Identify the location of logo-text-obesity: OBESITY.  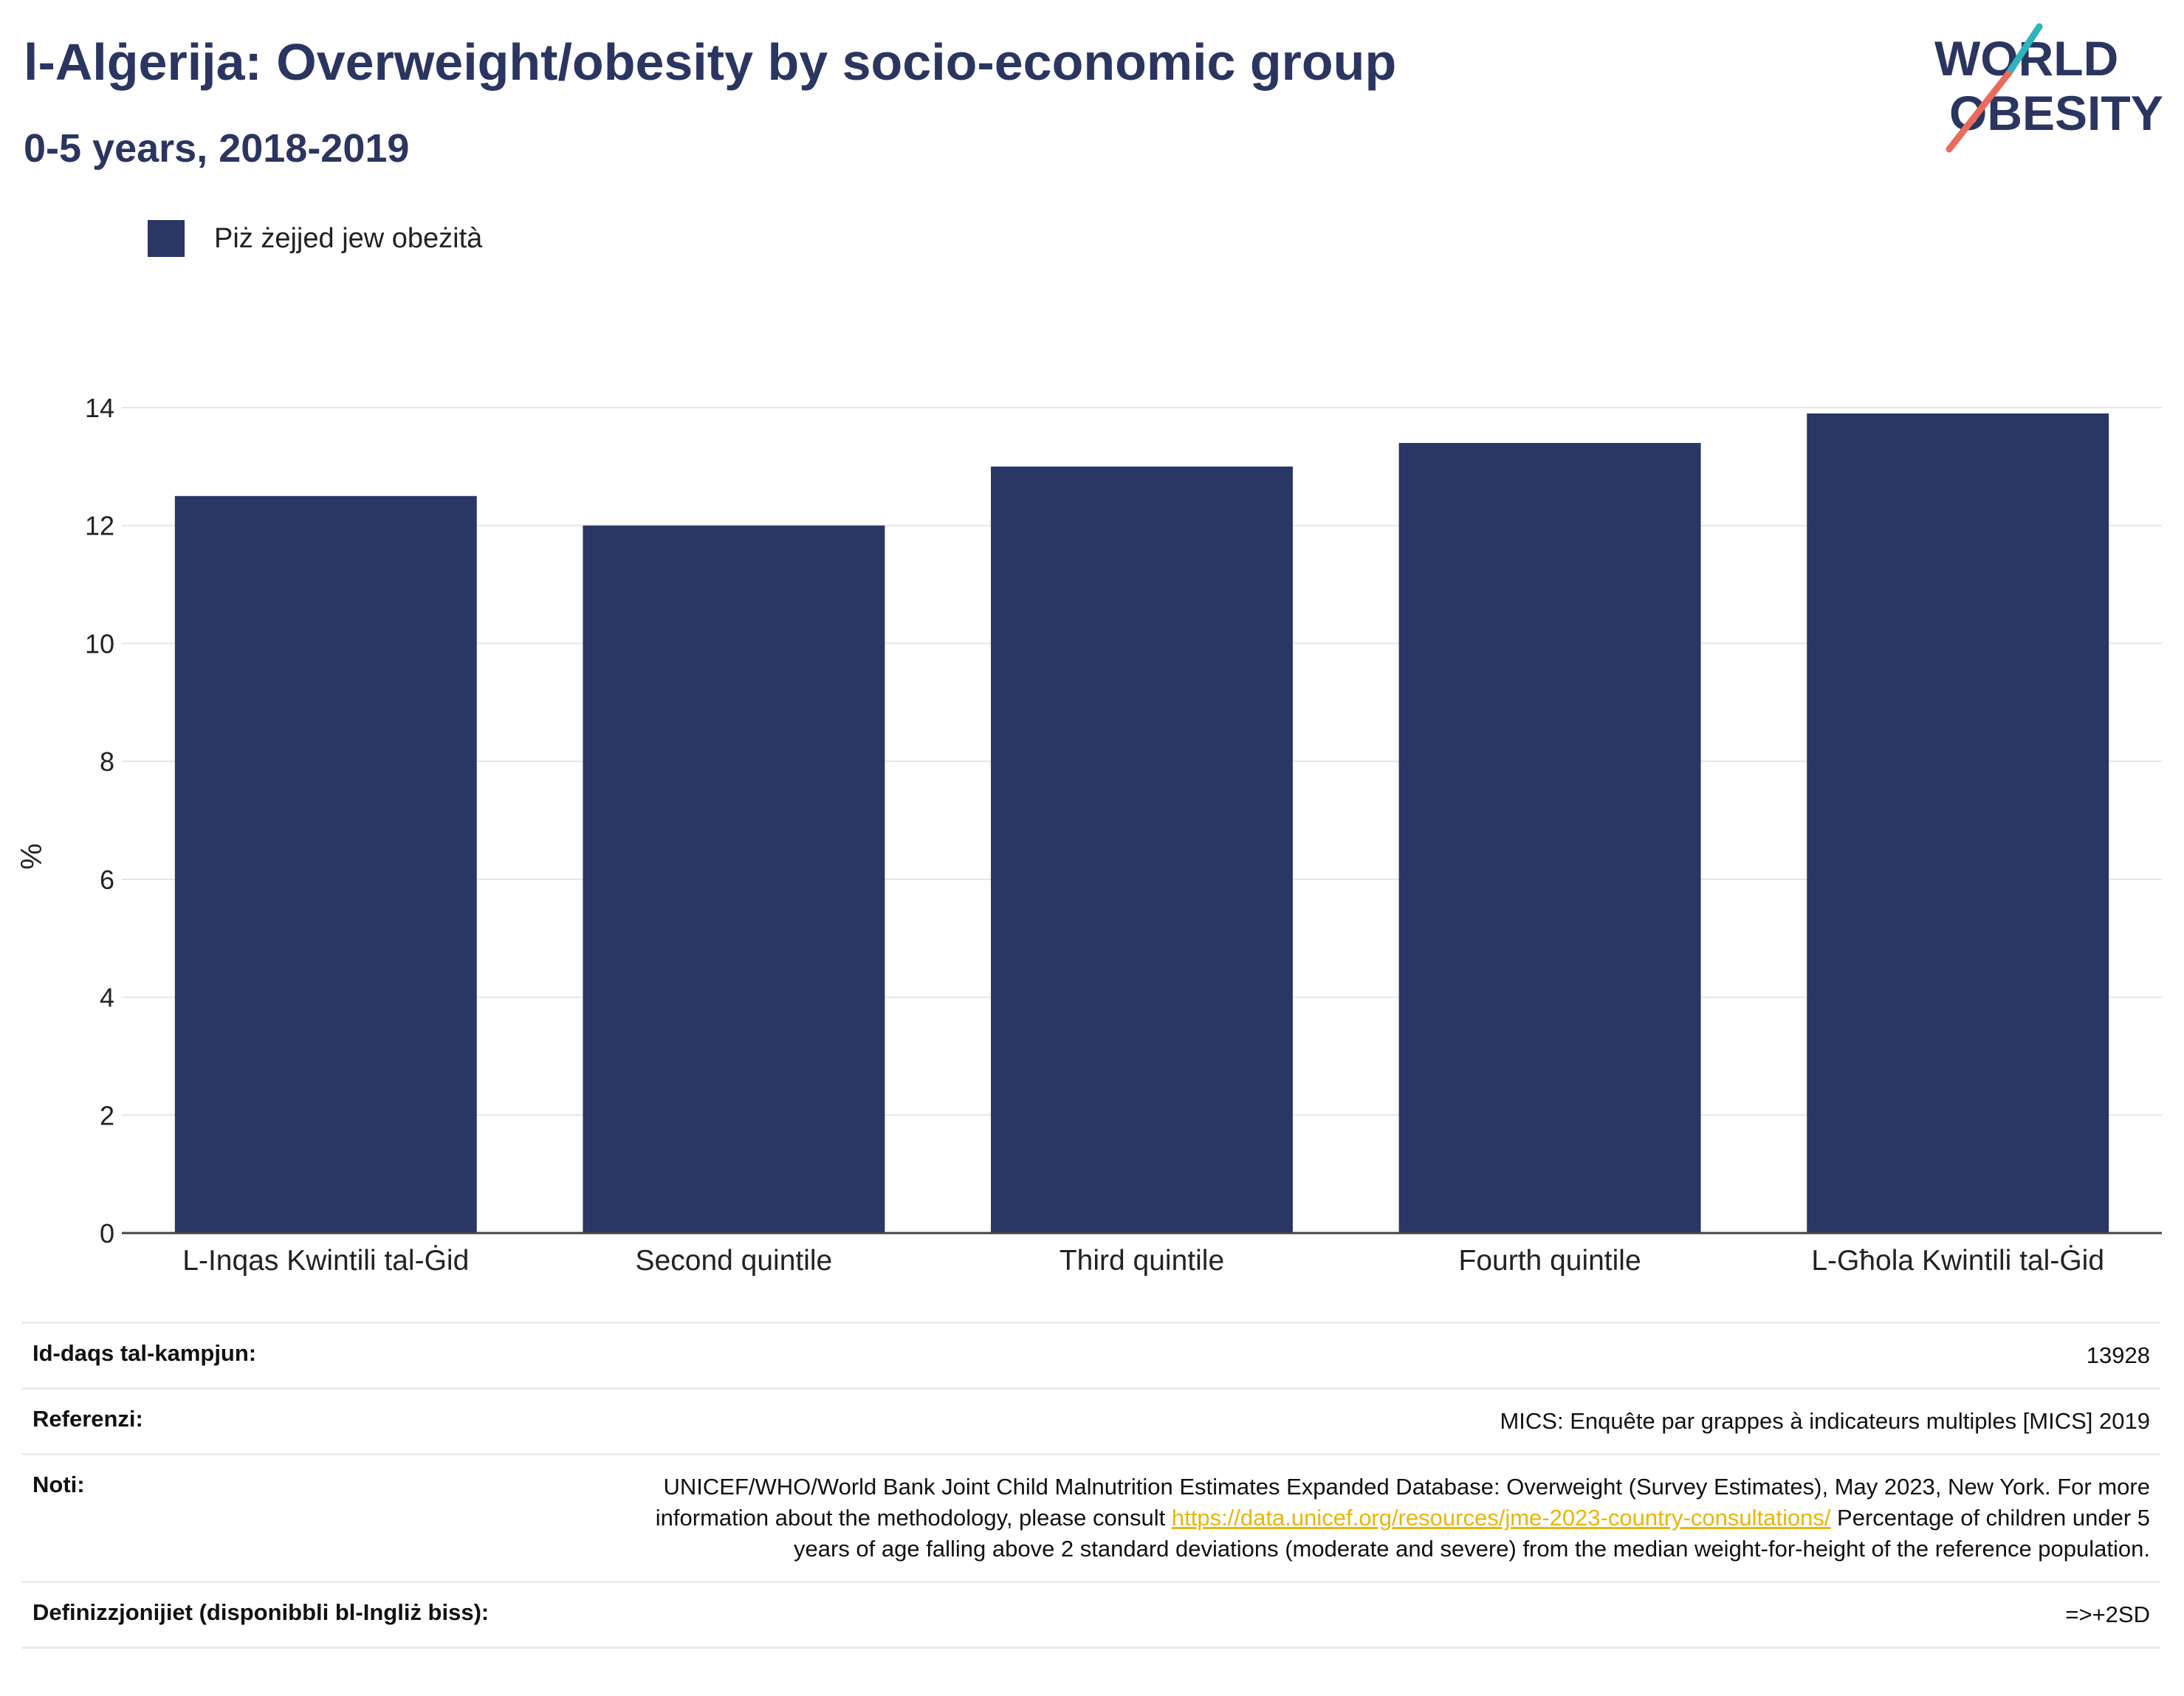
(2056, 113).